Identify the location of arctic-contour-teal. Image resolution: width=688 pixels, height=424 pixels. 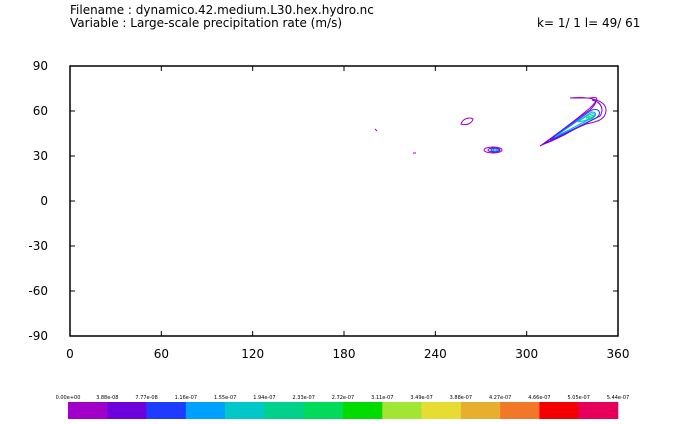
(586, 118).